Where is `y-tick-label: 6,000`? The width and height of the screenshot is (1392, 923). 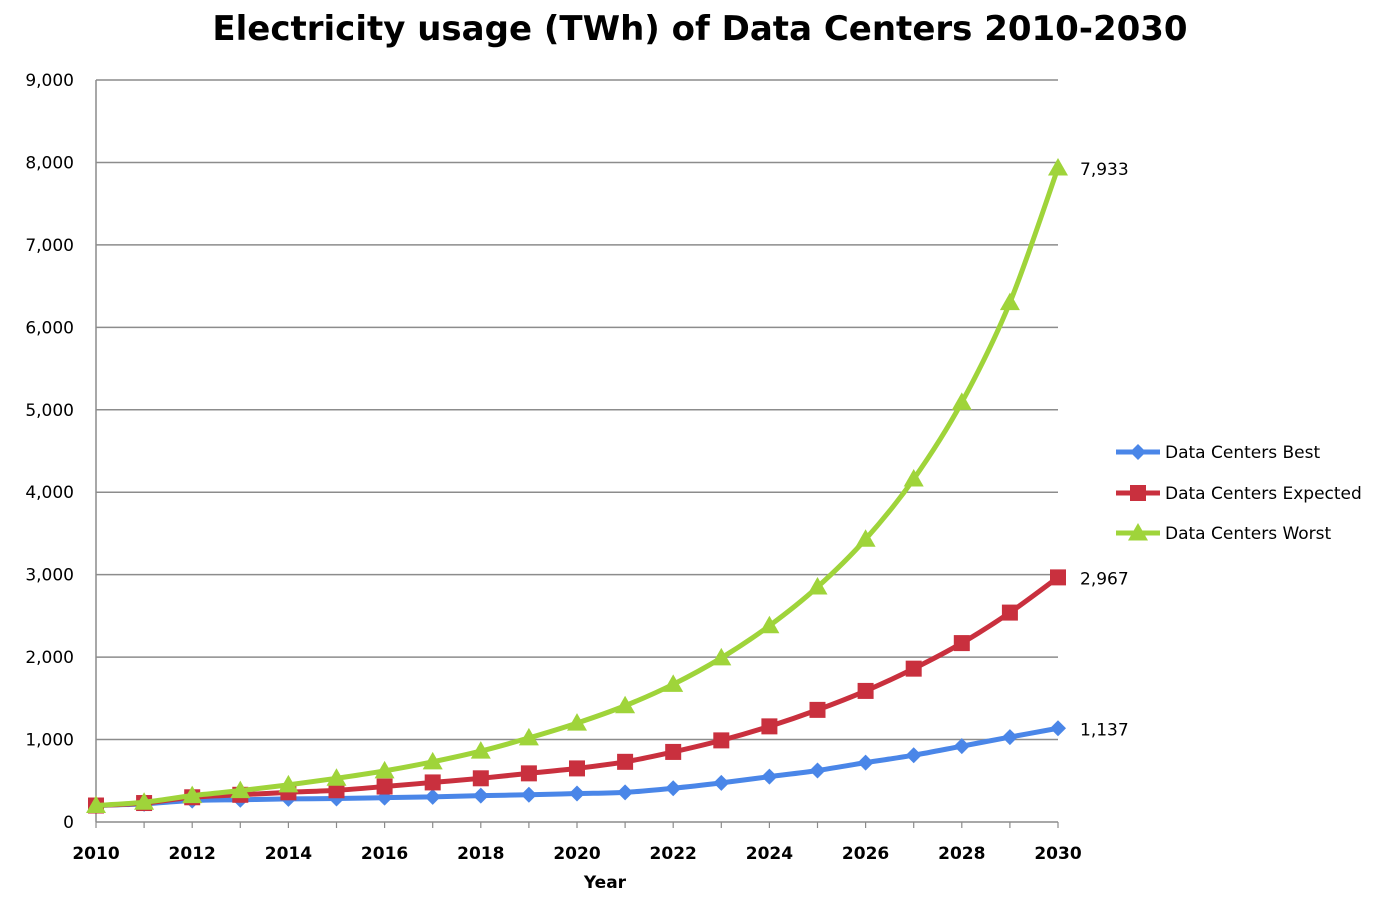 y-tick-label: 6,000 is located at coordinates (49, 328).